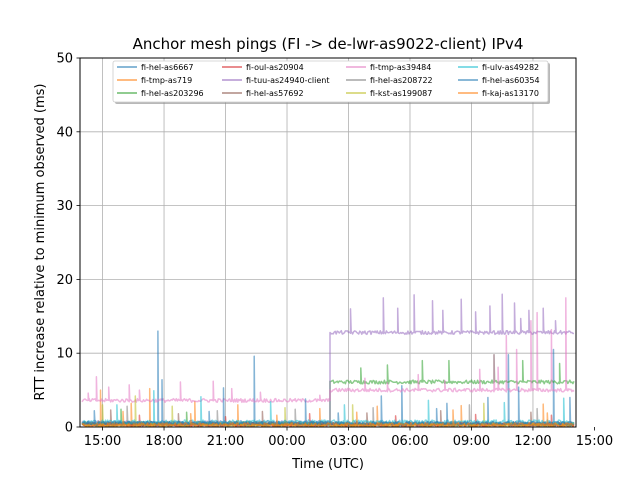 This screenshot has height=480, width=640. Describe the element at coordinates (401, 93) in the screenshot. I see `legend-entry: fi-kst-as199087` at that location.